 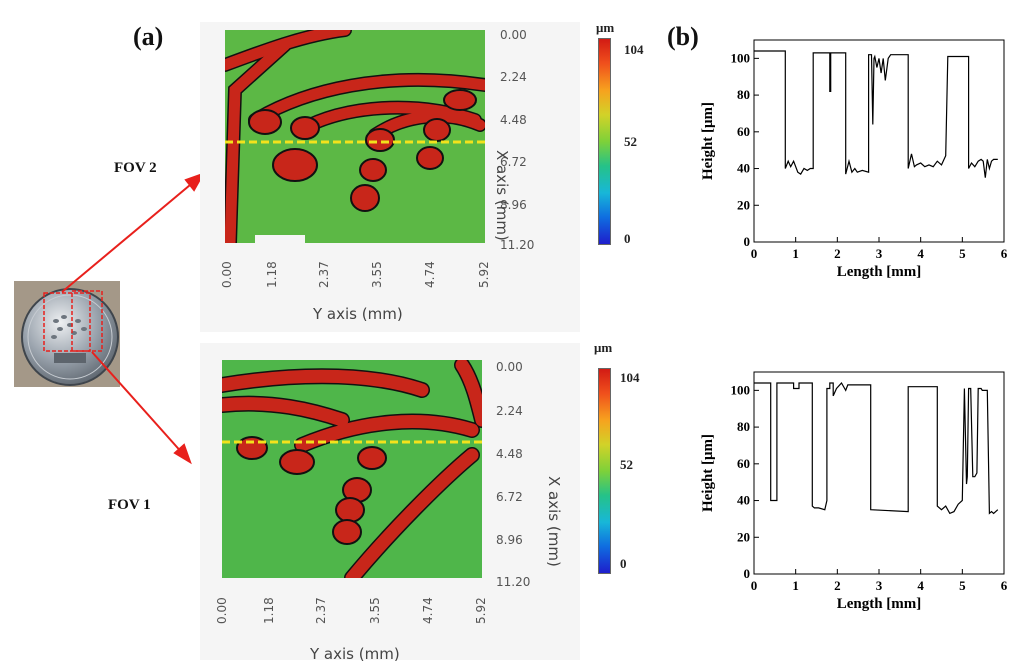 I want to click on map1-y-tick: 5.92, so click(x=481, y=610).